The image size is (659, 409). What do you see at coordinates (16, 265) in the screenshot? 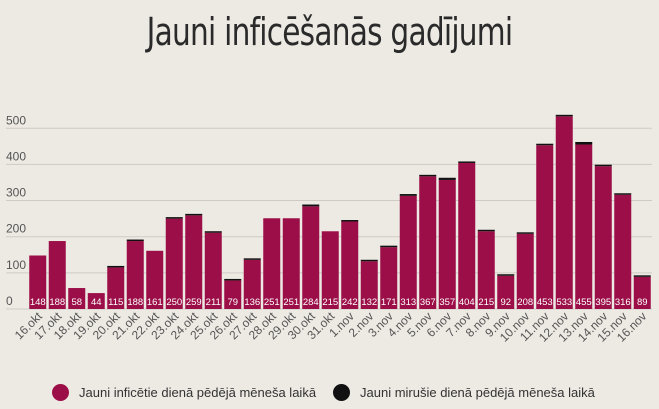
I see `y-tick-label: 100` at bounding box center [16, 265].